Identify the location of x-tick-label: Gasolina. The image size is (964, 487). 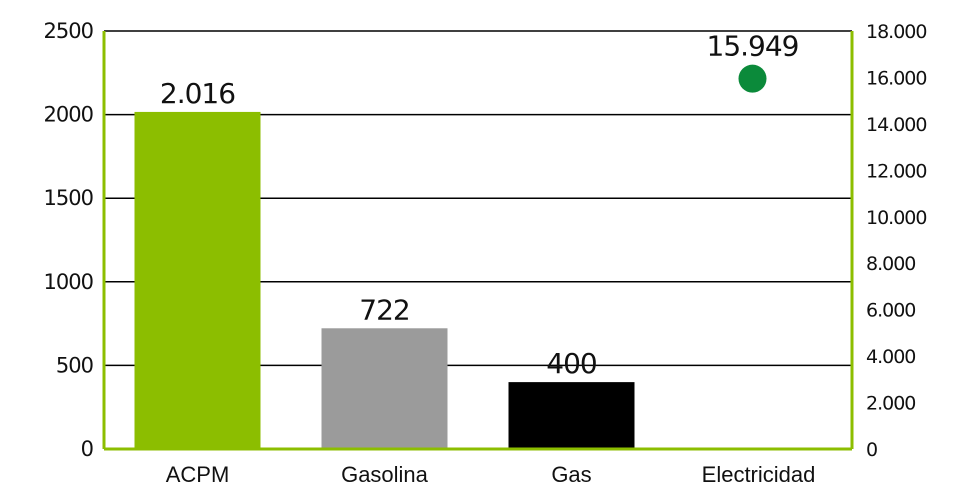
(385, 474).